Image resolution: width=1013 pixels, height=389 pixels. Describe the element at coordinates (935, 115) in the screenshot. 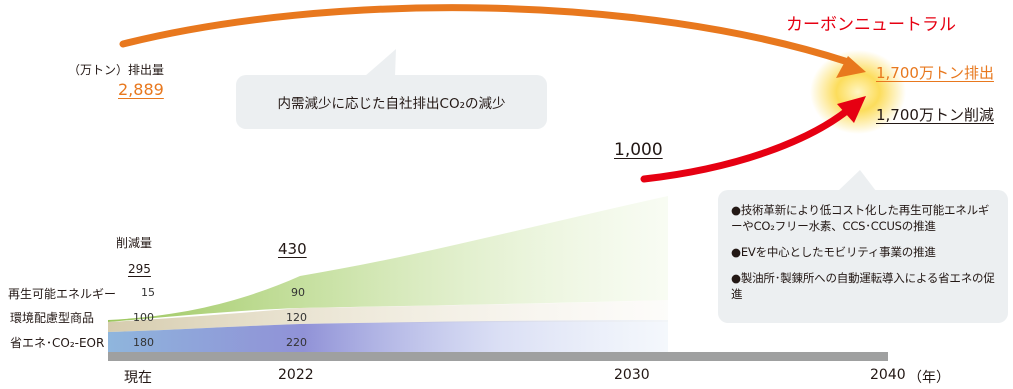

I see `target-reduction-label: 1,700万トン削減` at that location.